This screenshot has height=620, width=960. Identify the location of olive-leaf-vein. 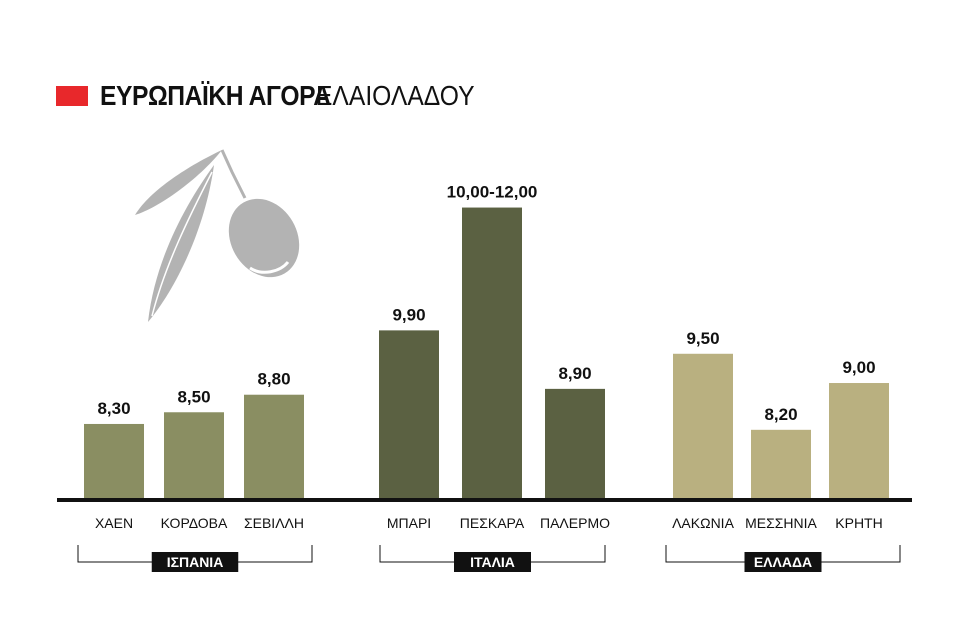
(182, 244).